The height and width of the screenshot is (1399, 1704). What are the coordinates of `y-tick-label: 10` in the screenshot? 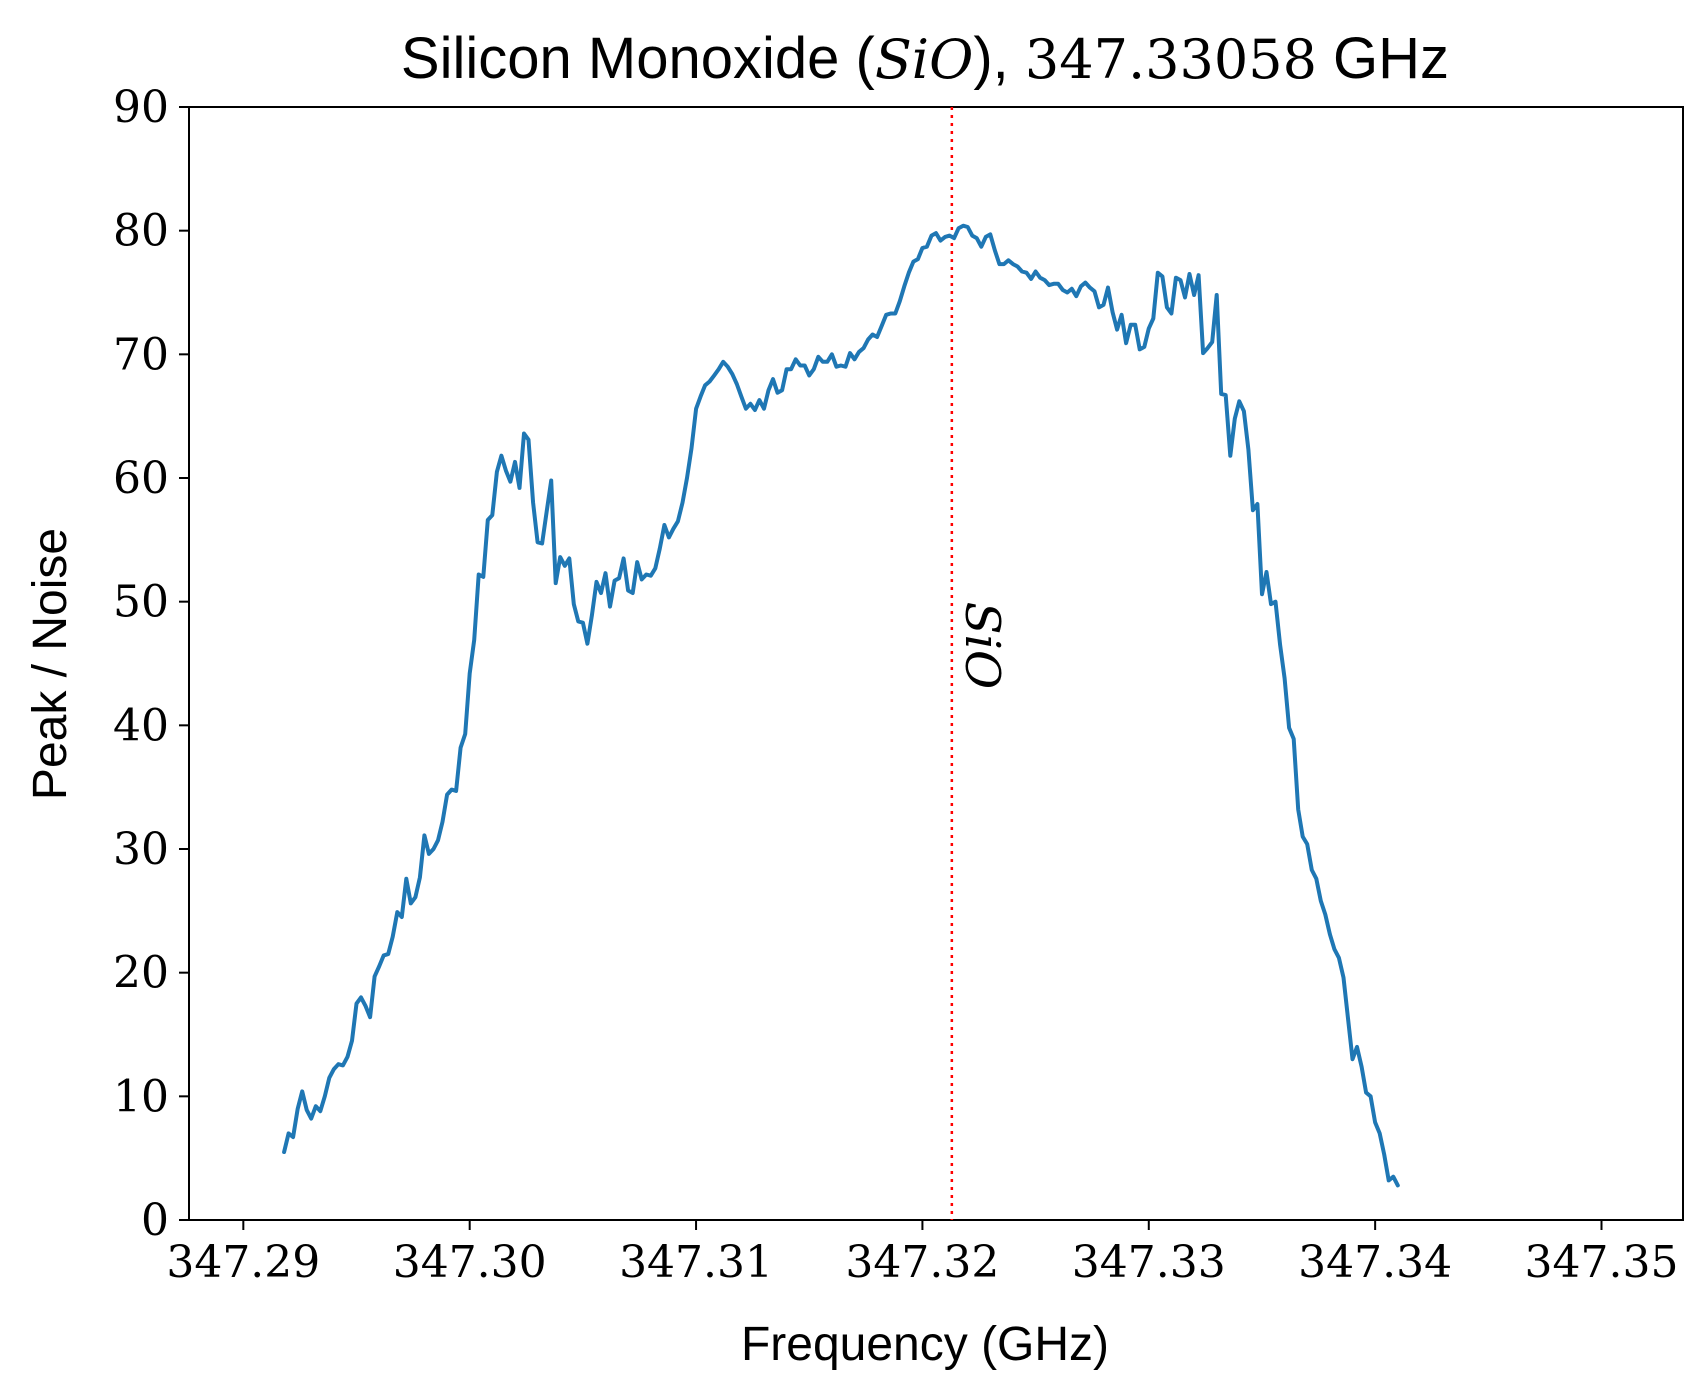 It's located at (141, 1096).